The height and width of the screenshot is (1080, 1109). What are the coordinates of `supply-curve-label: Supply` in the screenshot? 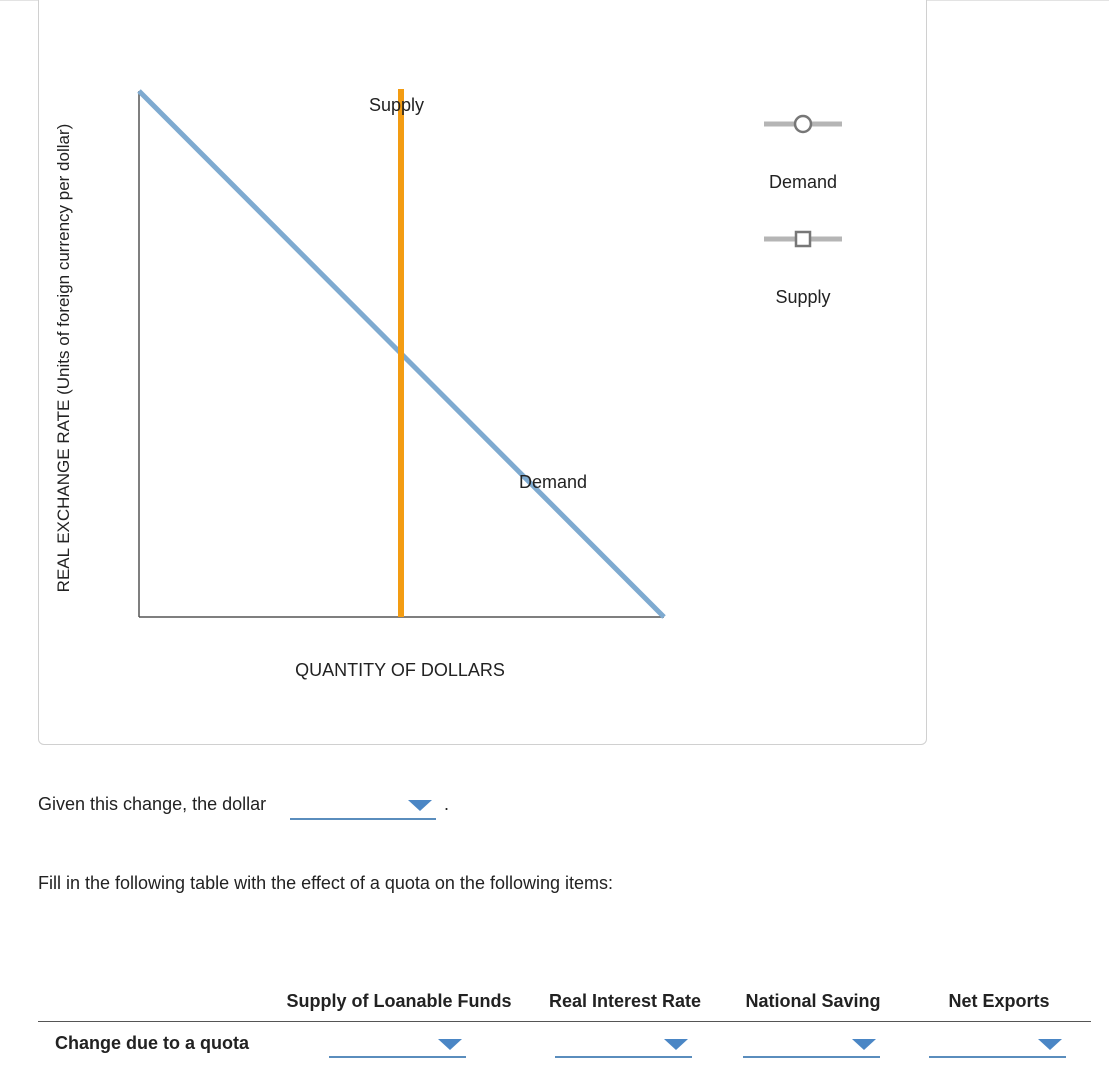 It's located at (397, 105).